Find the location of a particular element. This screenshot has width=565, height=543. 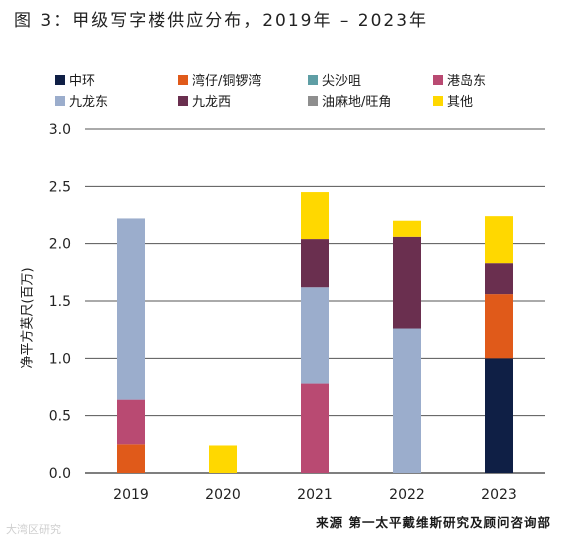

legend-item: 中环 is located at coordinates (75, 79).